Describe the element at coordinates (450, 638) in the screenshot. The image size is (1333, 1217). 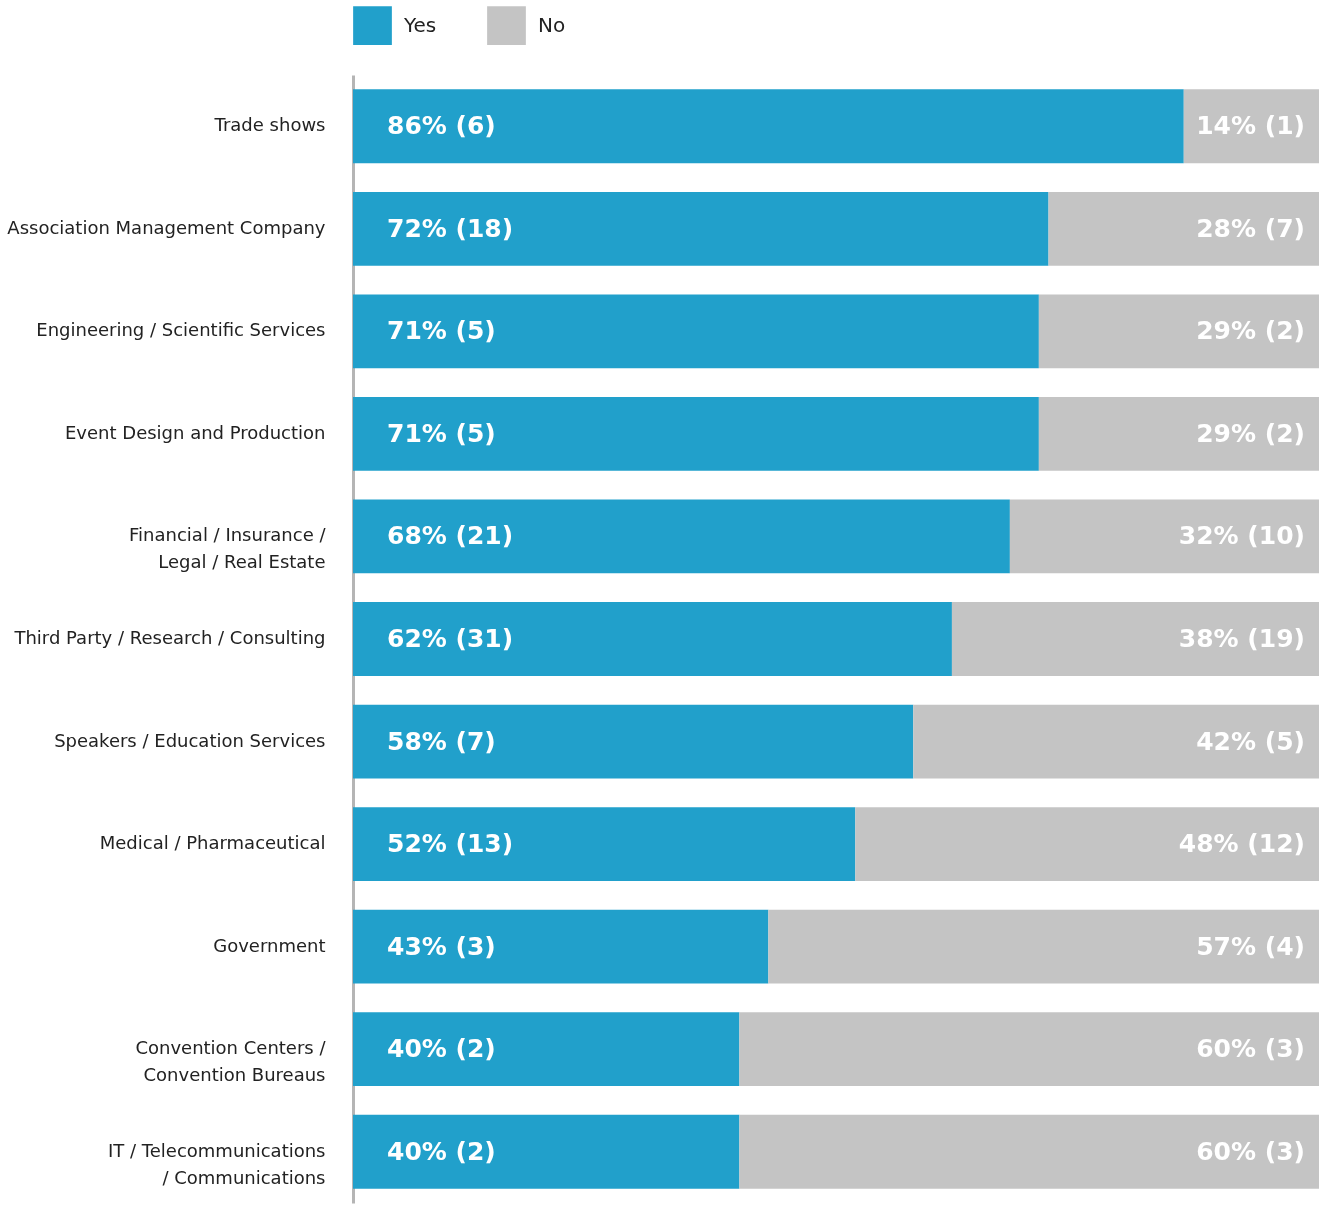
I see `data-label: 62% (31)` at that location.